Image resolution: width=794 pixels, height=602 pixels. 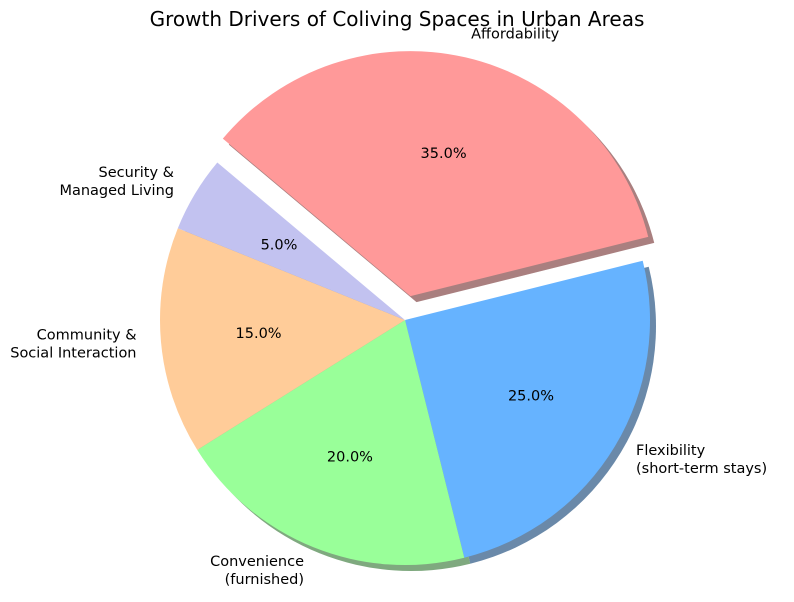 What do you see at coordinates (73, 344) in the screenshot?
I see `category-label-community: Community & Social Interaction` at bounding box center [73, 344].